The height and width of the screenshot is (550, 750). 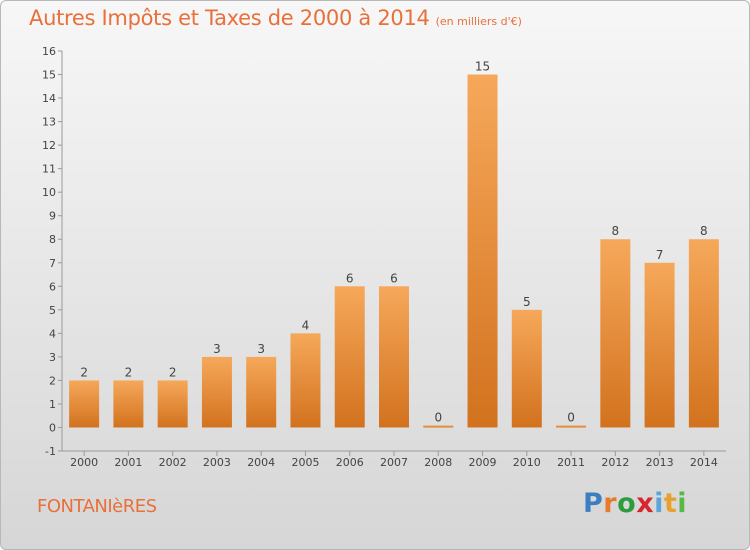 I want to click on y-tick-label: 2, so click(x=52, y=380).